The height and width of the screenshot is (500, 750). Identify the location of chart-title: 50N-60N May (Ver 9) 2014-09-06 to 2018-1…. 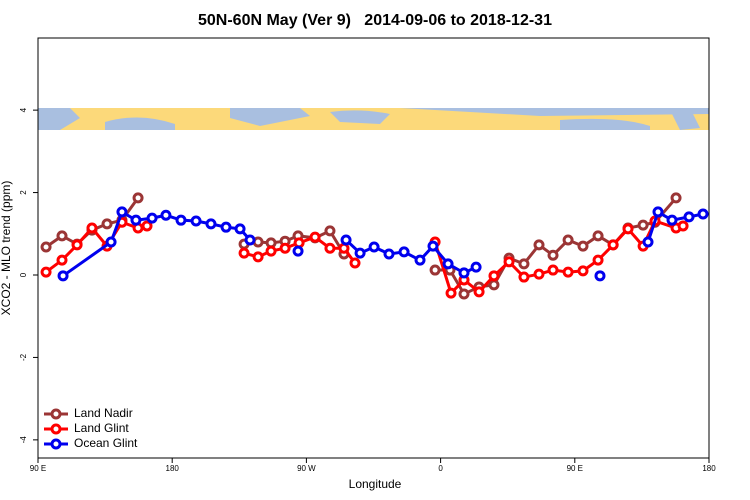
(375, 20).